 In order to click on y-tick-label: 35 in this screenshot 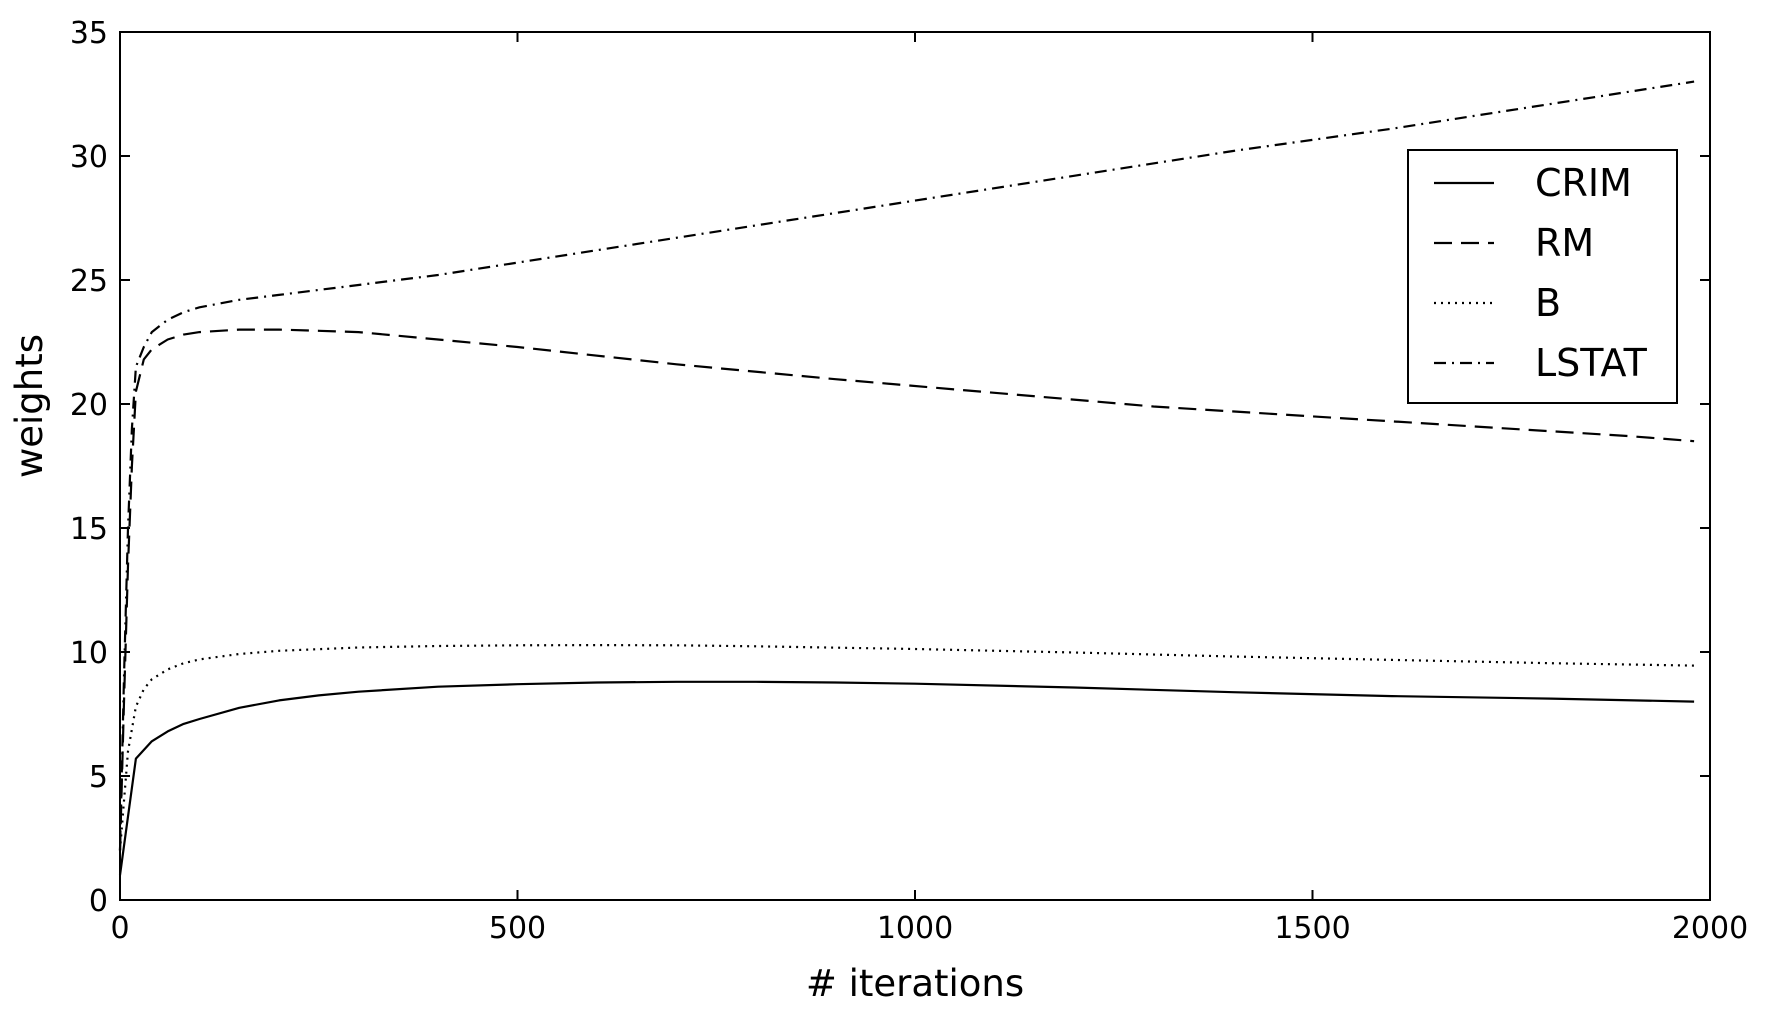, I will do `click(89, 33)`.